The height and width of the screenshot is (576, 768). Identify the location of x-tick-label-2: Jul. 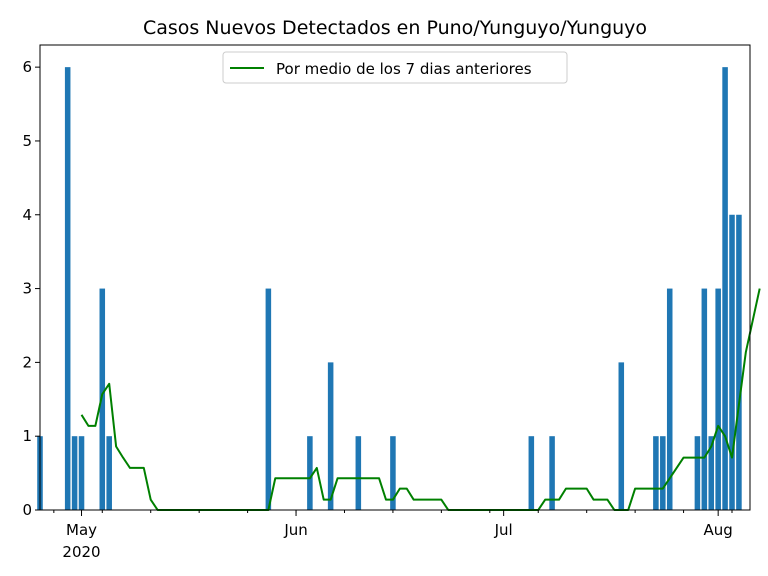
(503, 530).